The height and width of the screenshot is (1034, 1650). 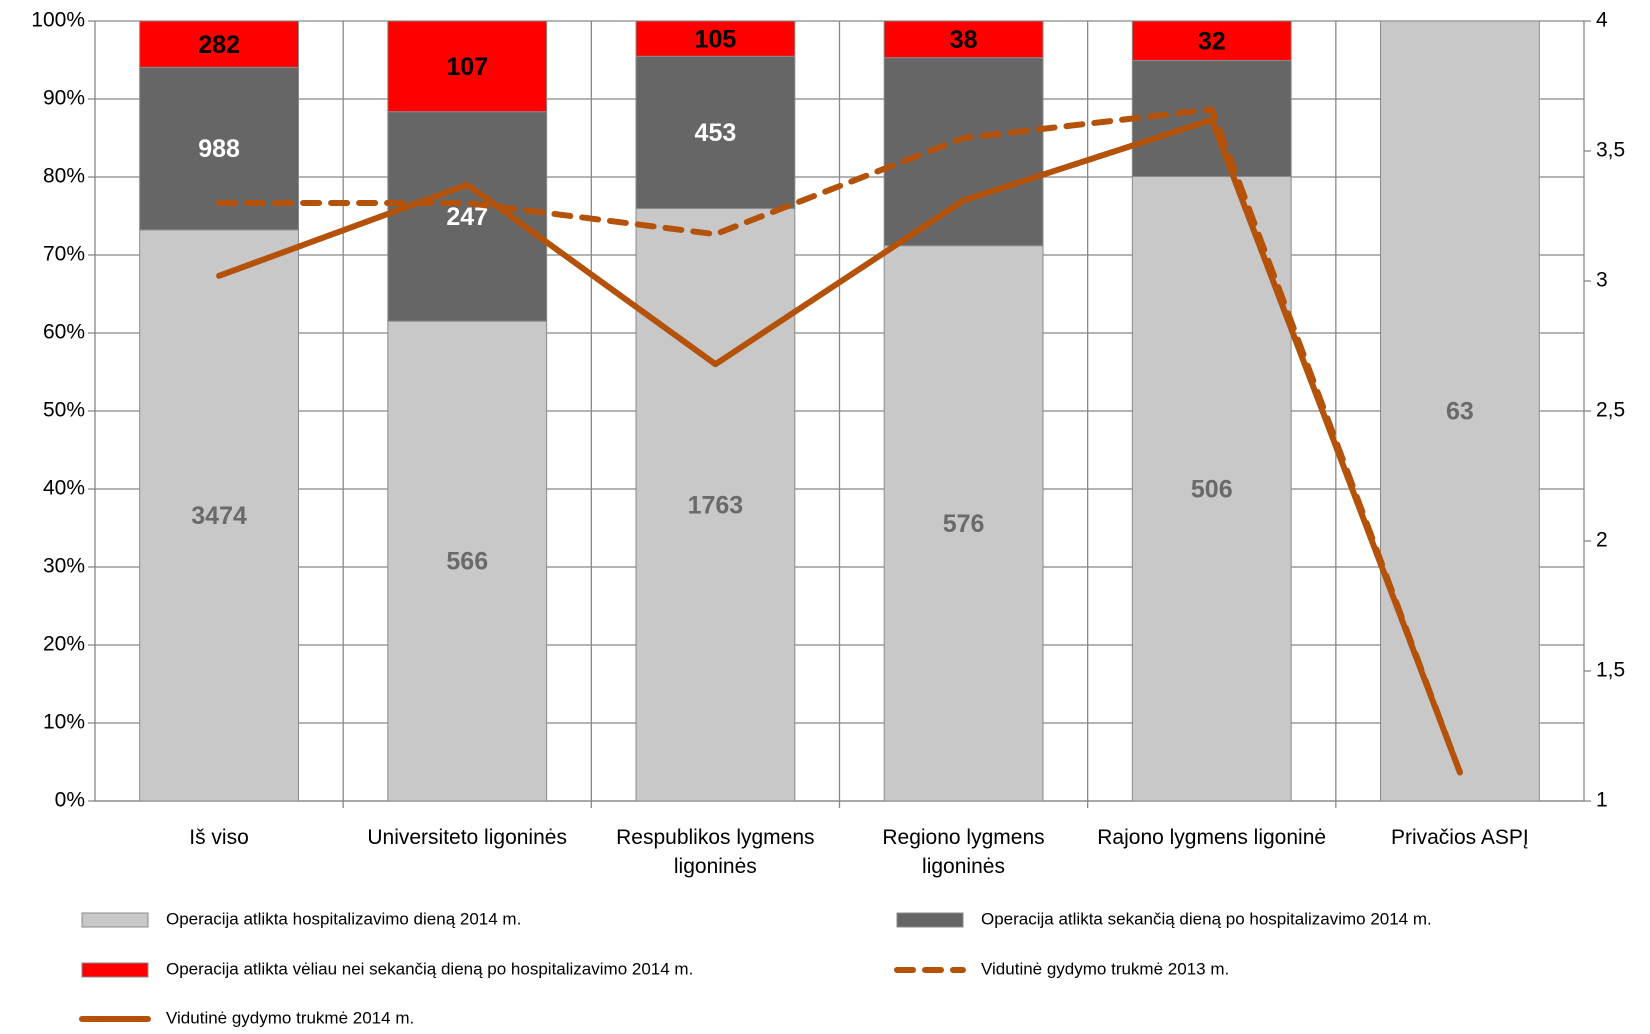 I want to click on y-tick-label: 30%, so click(x=64, y=566).